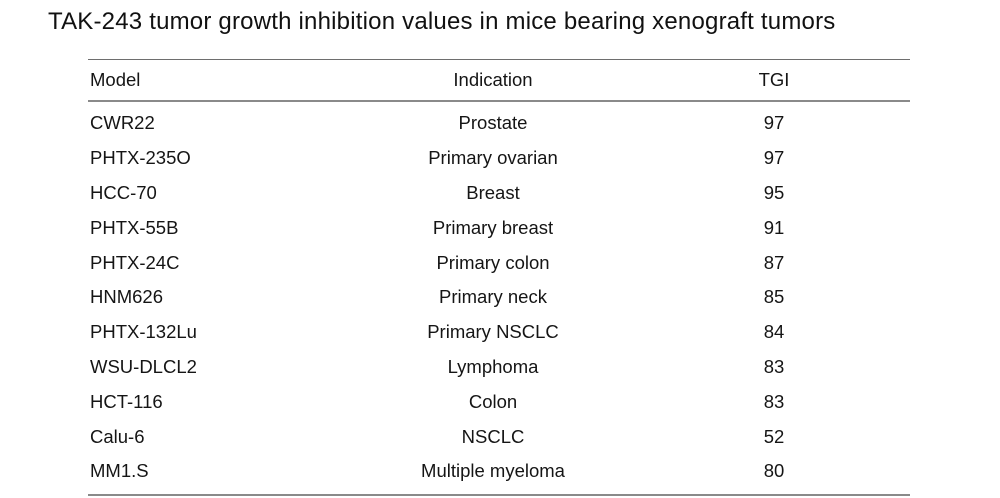  Describe the element at coordinates (123, 192) in the screenshot. I see `model-cell: HCC-70` at that location.